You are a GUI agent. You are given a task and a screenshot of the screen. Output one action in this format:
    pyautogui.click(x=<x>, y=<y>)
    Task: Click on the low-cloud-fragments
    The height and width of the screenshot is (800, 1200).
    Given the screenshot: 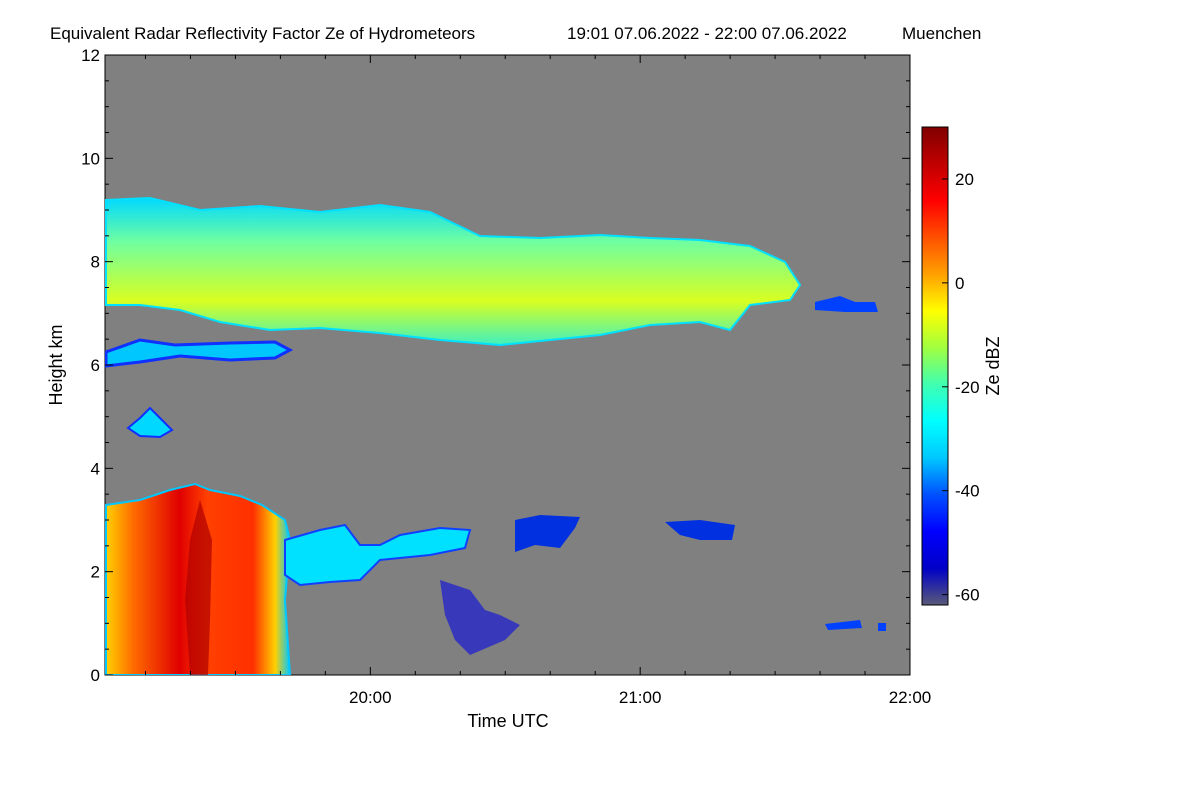 What is the action you would take?
    pyautogui.click(x=378, y=555)
    